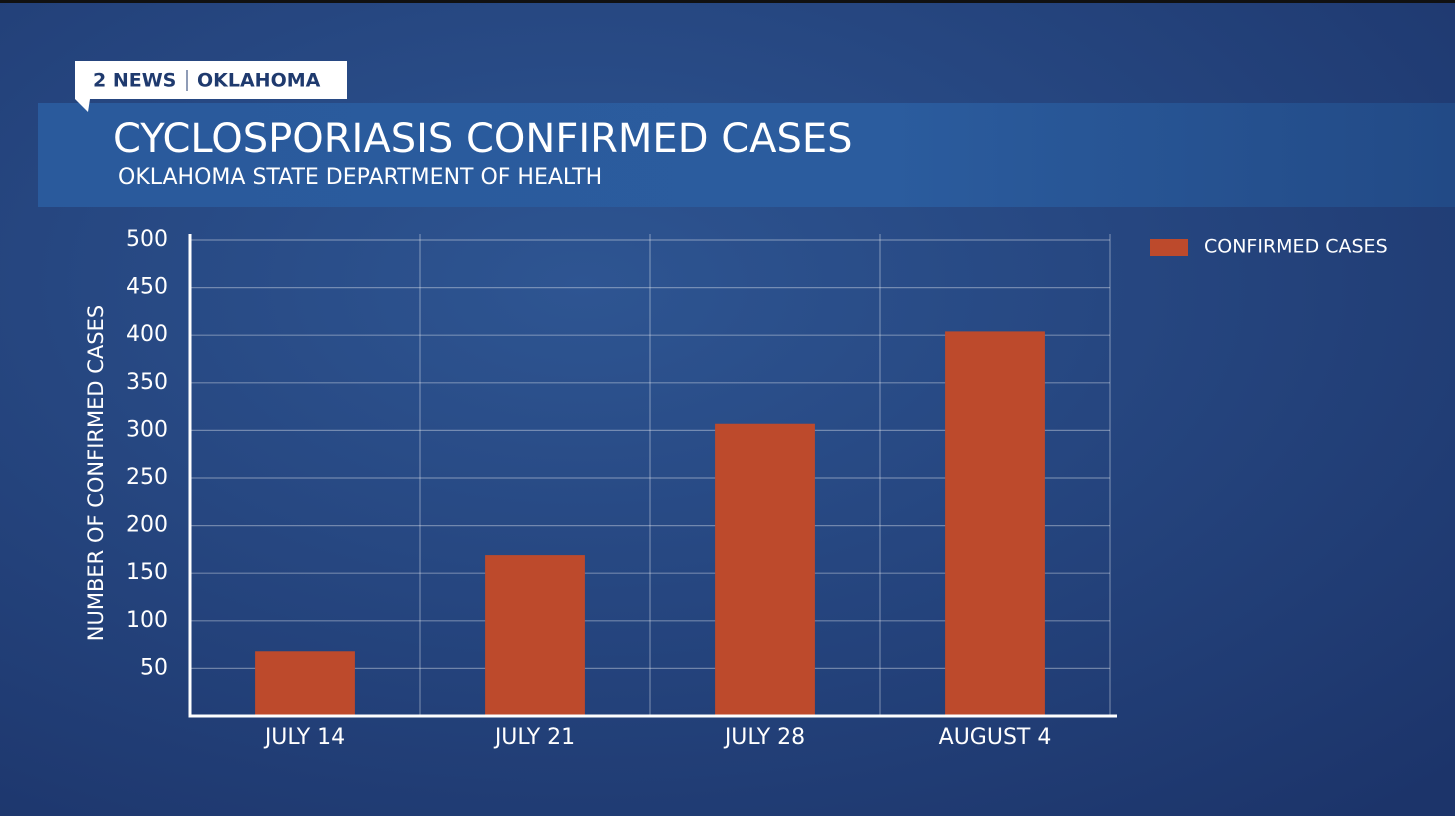 The image size is (1455, 816). I want to click on y-tick-label: 450, so click(147, 287).